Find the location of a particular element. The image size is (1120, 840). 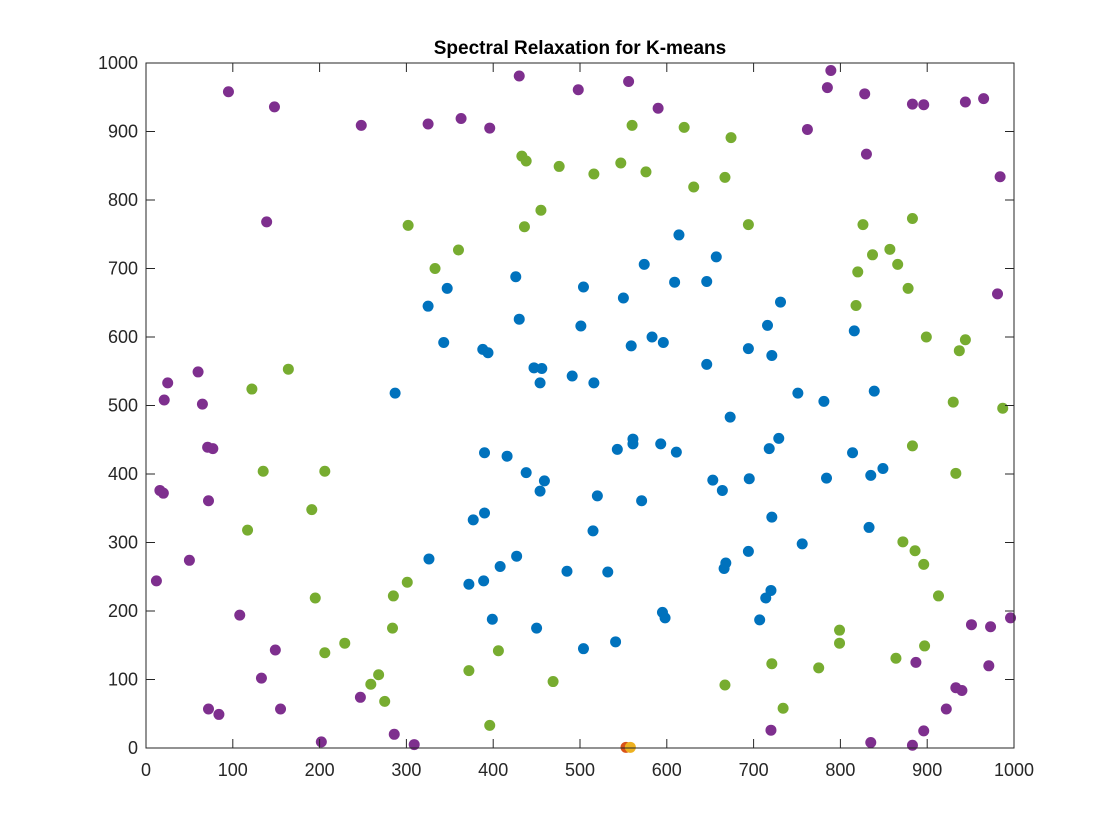

y-tick-label: 300 is located at coordinates (123, 543).